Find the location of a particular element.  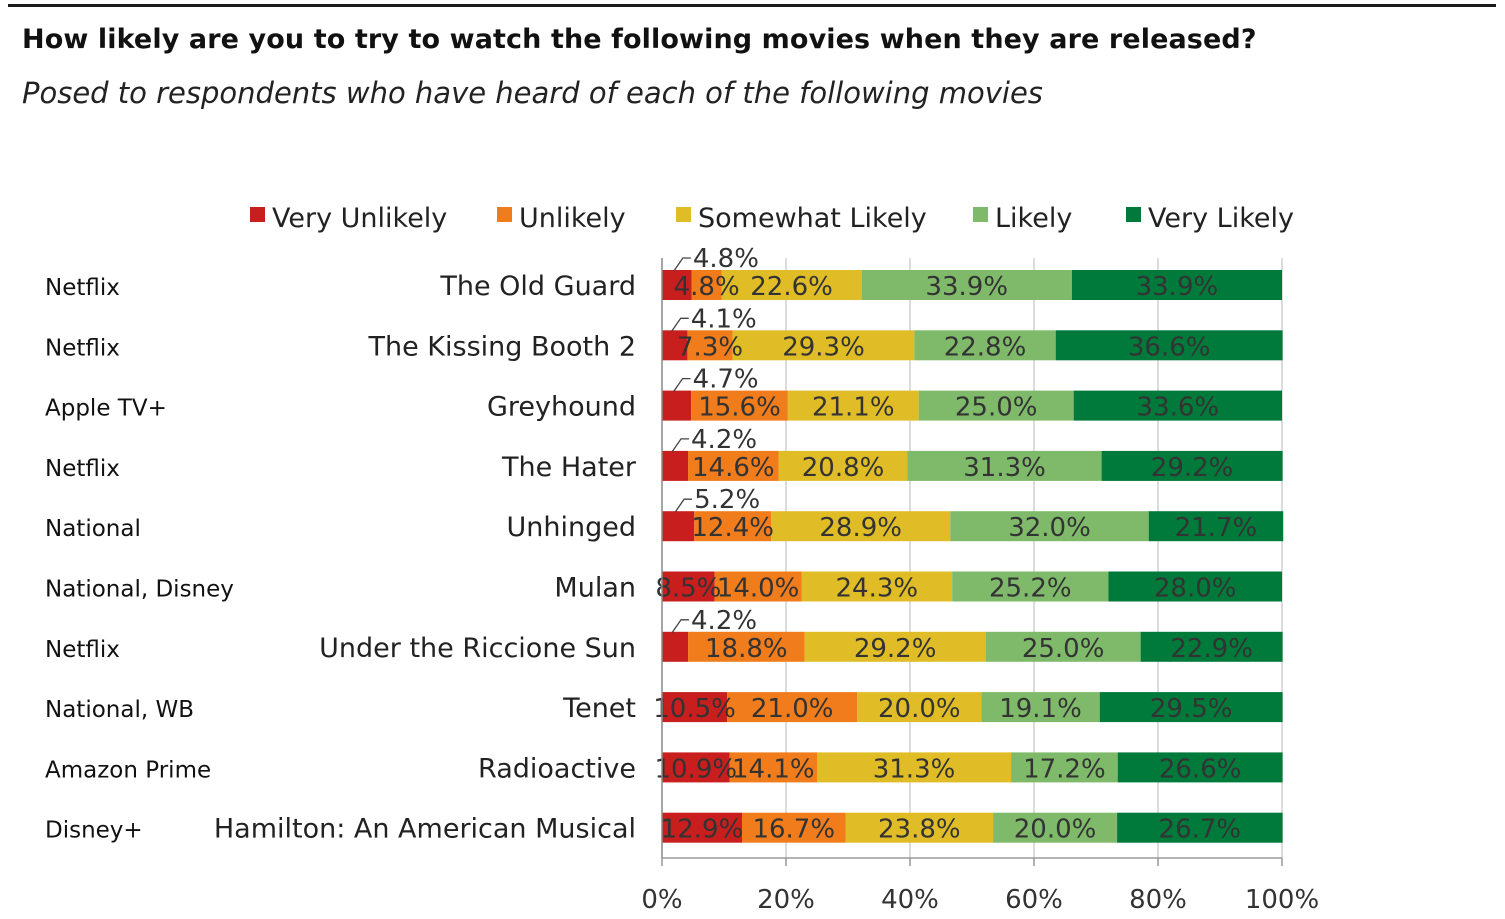

category-label: Tenet is located at coordinates (599, 708).